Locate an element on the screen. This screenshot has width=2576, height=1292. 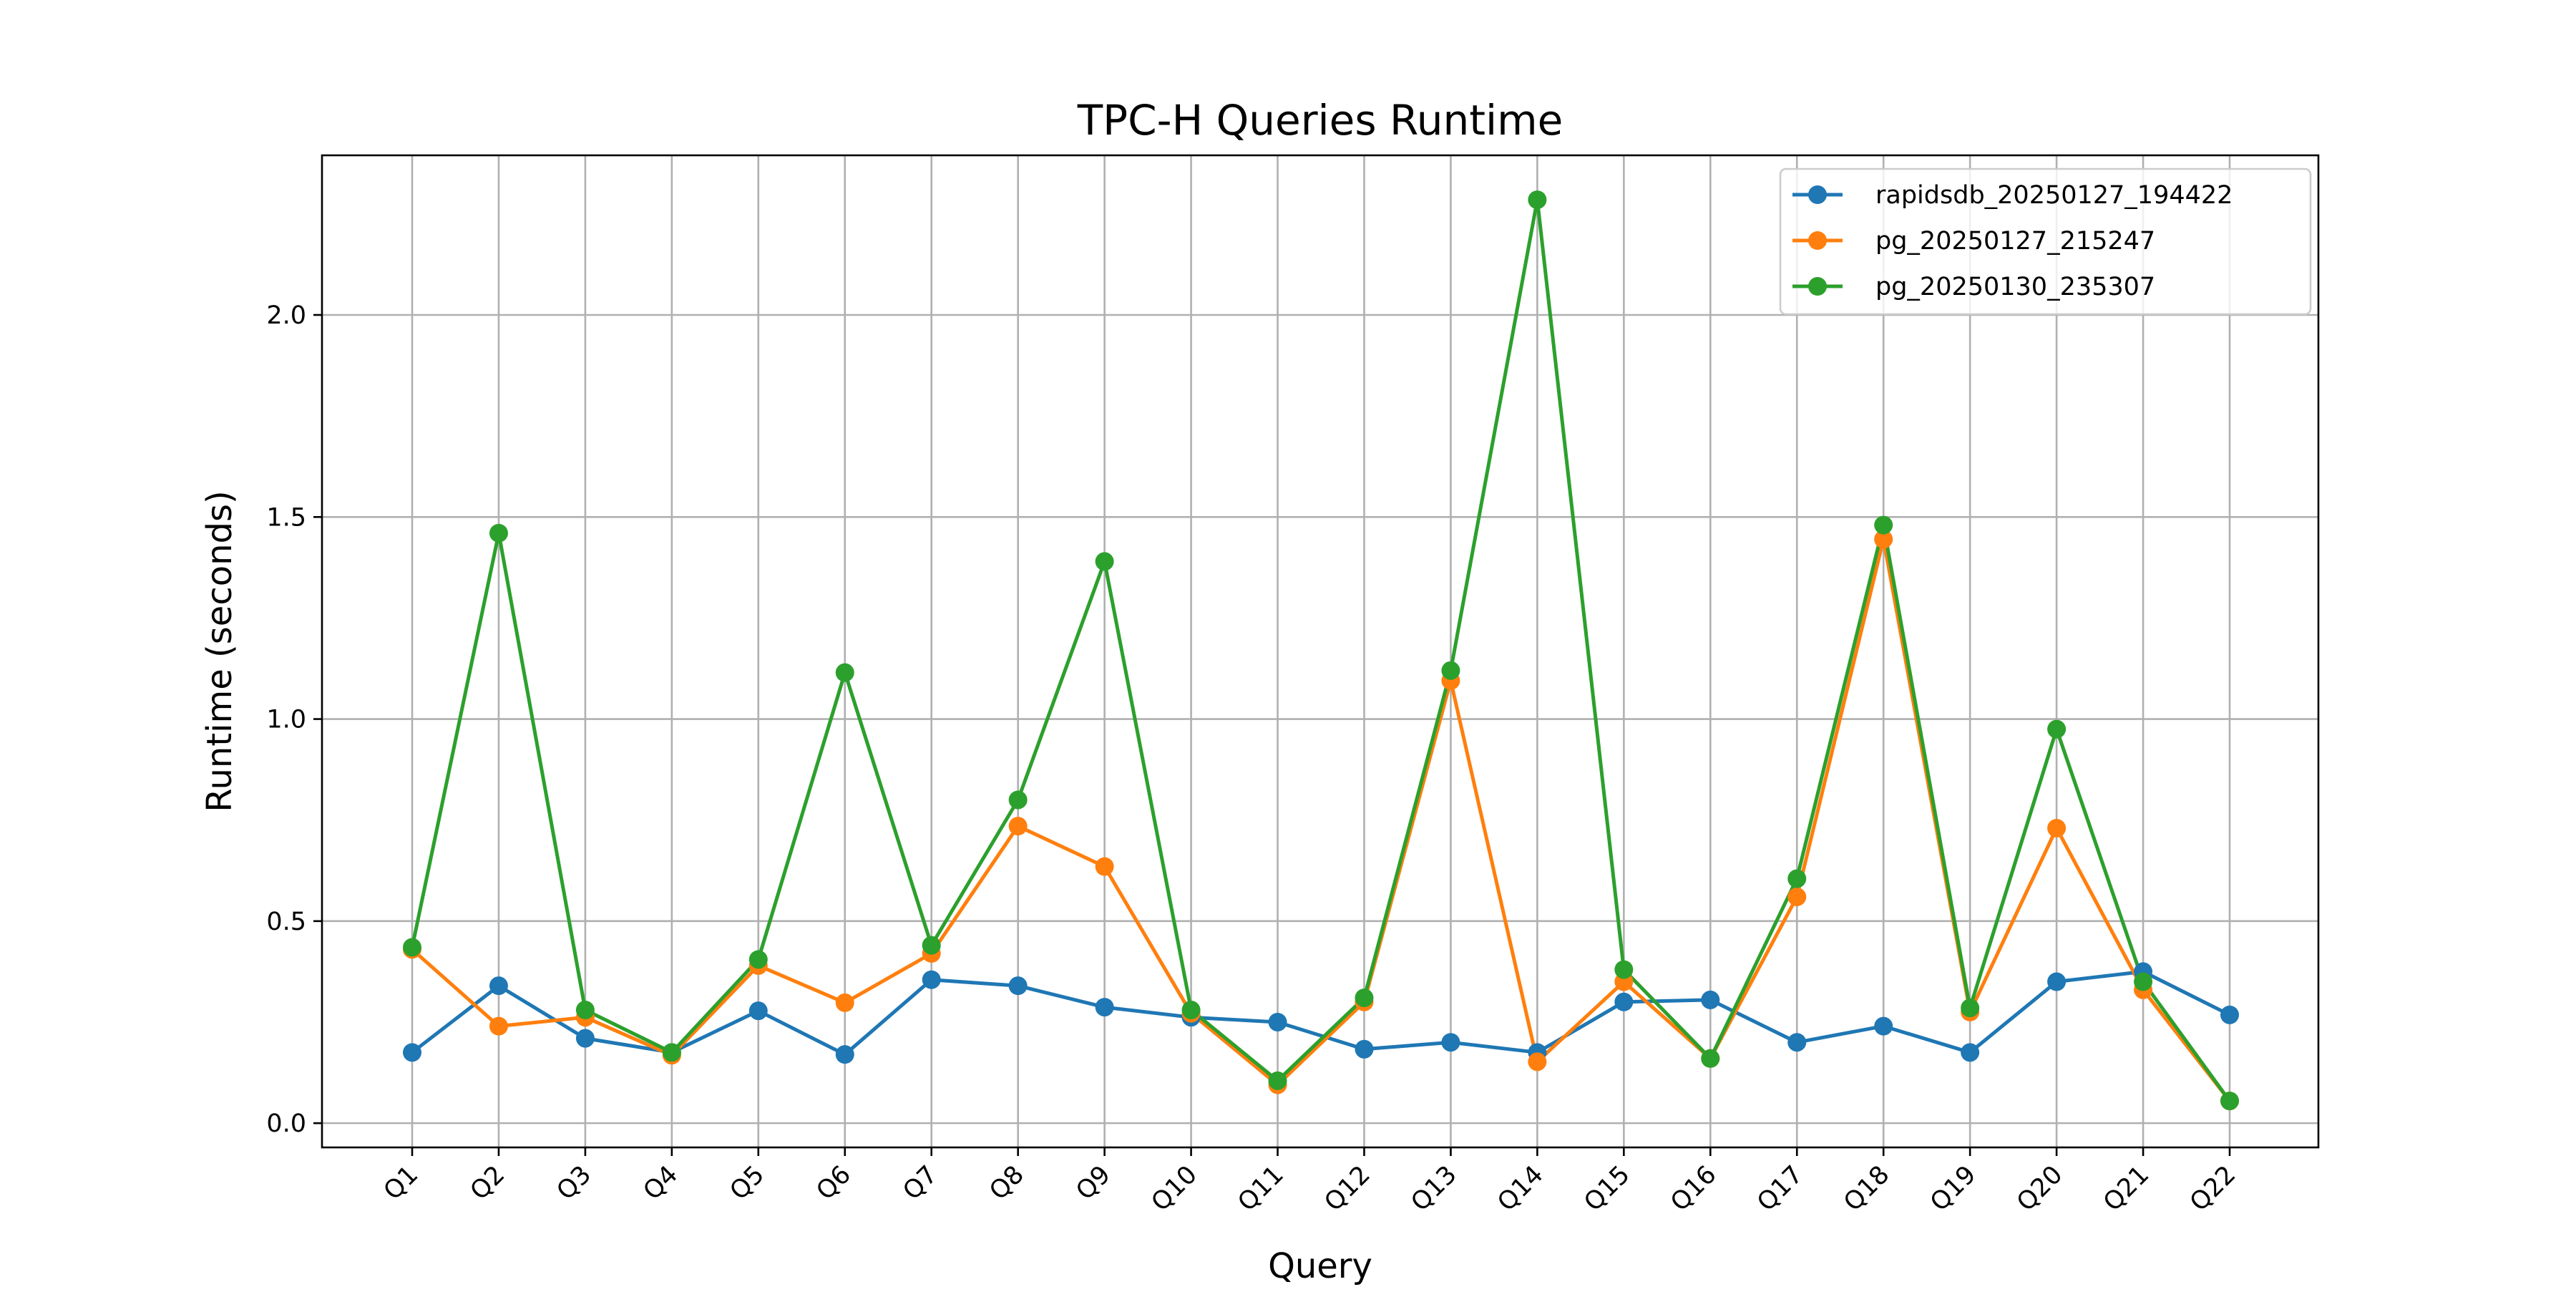
y-axis-title: Runtime (seconds) is located at coordinates (220, 651).